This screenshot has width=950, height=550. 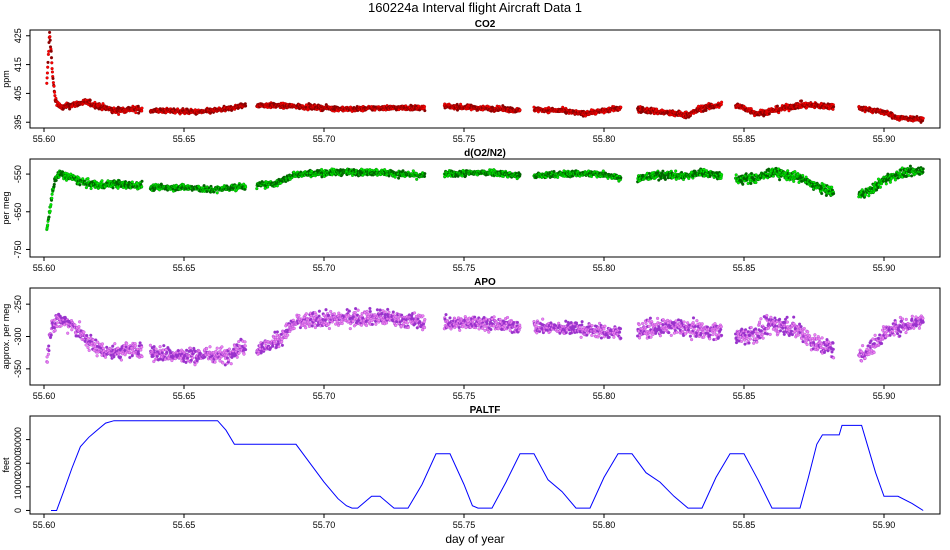 What do you see at coordinates (18, 212) in the screenshot?
I see `y-tick-label: -650` at bounding box center [18, 212].